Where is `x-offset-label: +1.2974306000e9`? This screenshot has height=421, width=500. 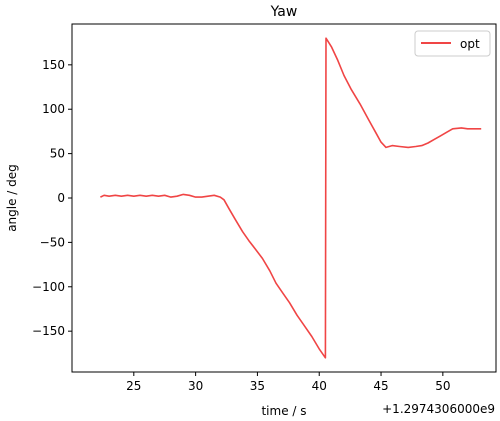 x-offset-label: +1.2974306000e9 is located at coordinates (438, 409).